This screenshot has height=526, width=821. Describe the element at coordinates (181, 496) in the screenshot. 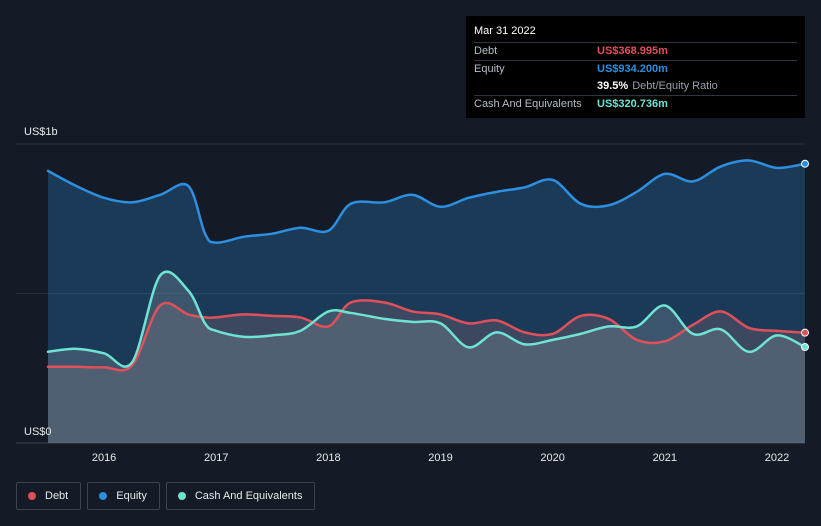

I see `cash-dot-icon` at that location.